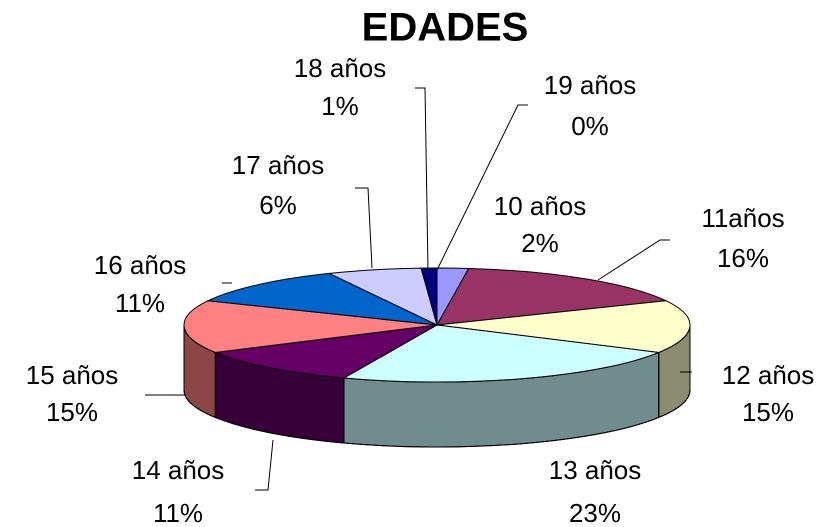 The height and width of the screenshot is (527, 836). I want to click on slice-label: 14 años, so click(178, 470).